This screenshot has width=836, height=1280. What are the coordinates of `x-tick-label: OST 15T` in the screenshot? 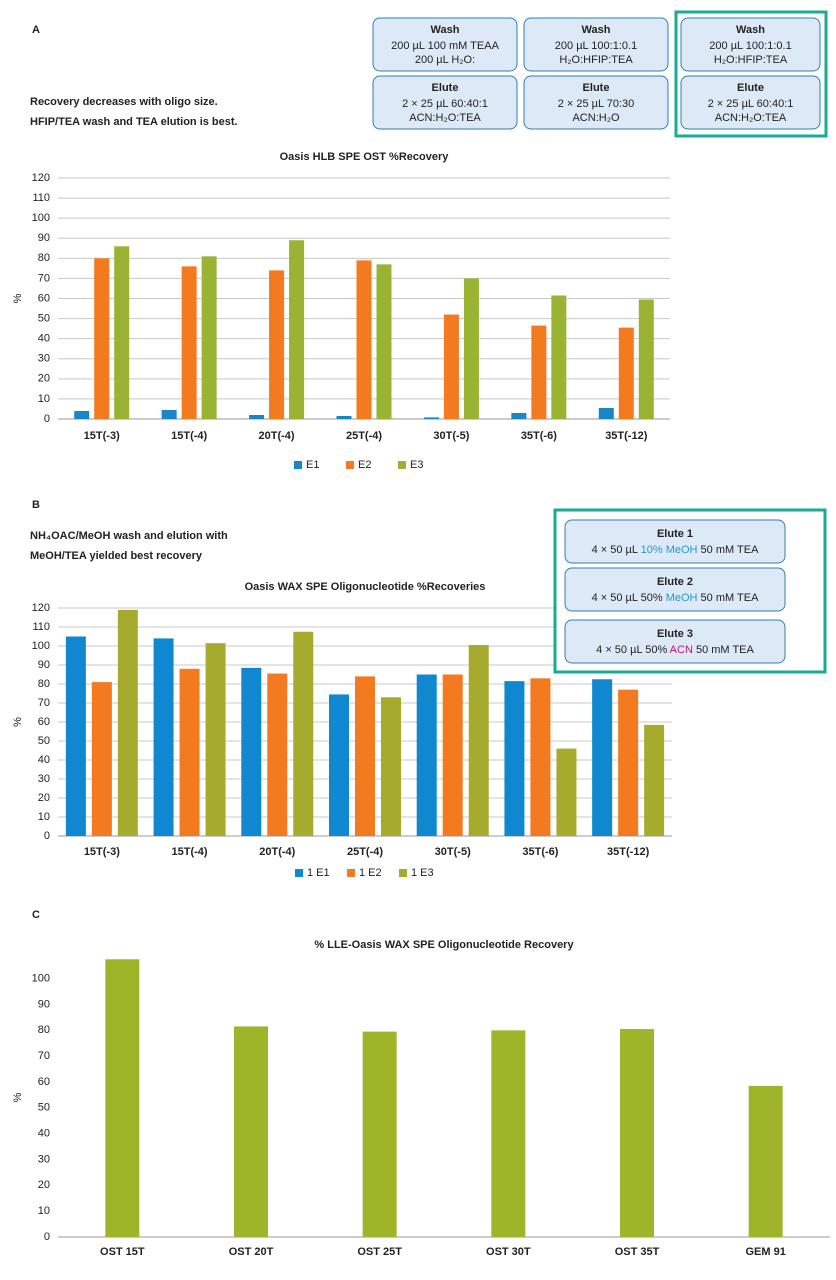 It's located at (122, 1252).